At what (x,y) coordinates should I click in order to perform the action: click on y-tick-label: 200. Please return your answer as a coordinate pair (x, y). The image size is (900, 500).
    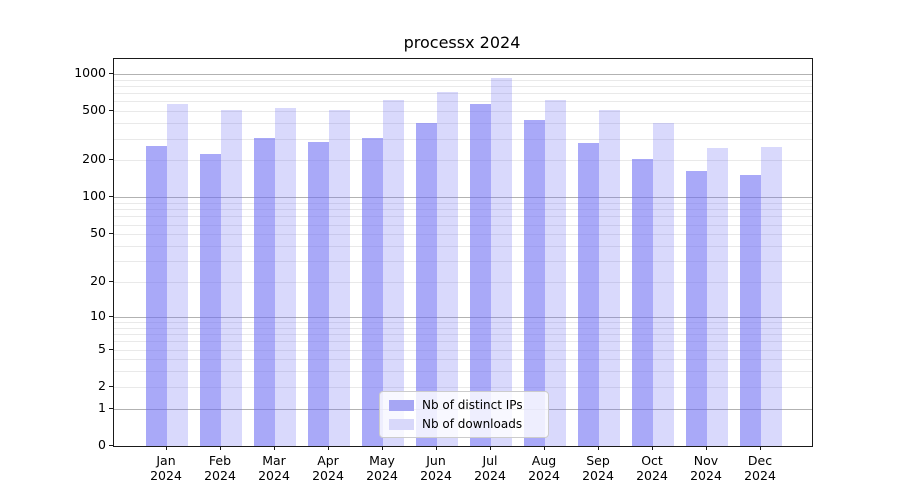
    Looking at the image, I should click on (94, 159).